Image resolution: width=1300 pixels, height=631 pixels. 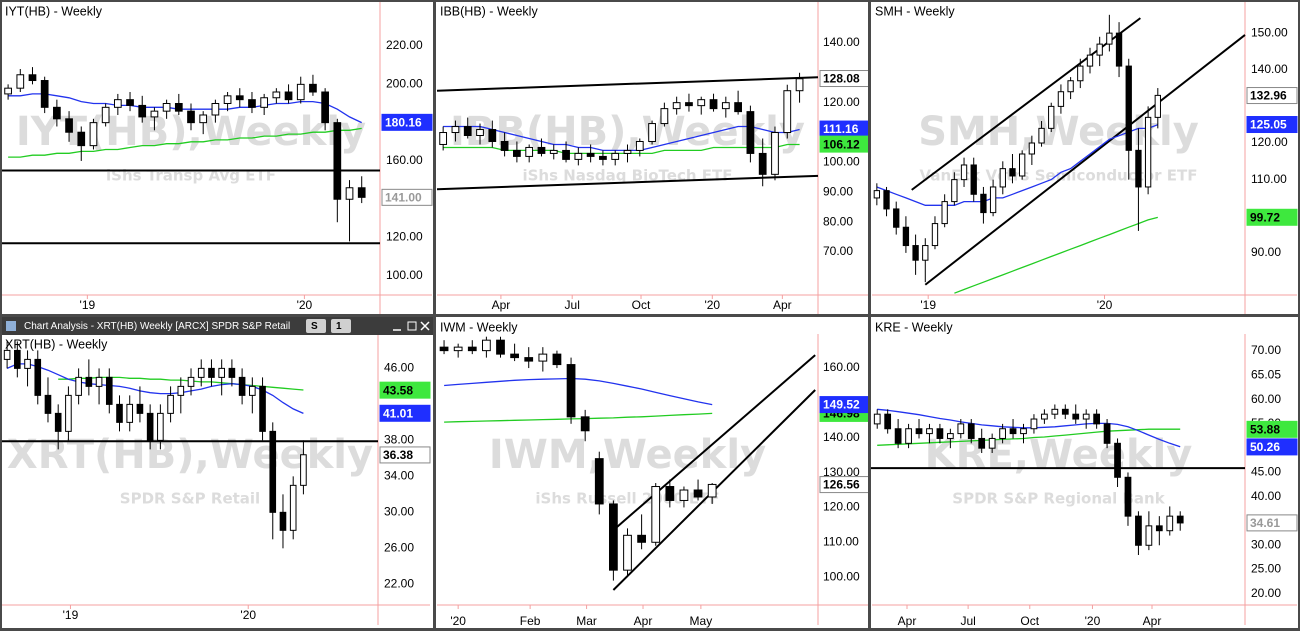 I want to click on x-tick-label: Jul, so click(x=967, y=621).